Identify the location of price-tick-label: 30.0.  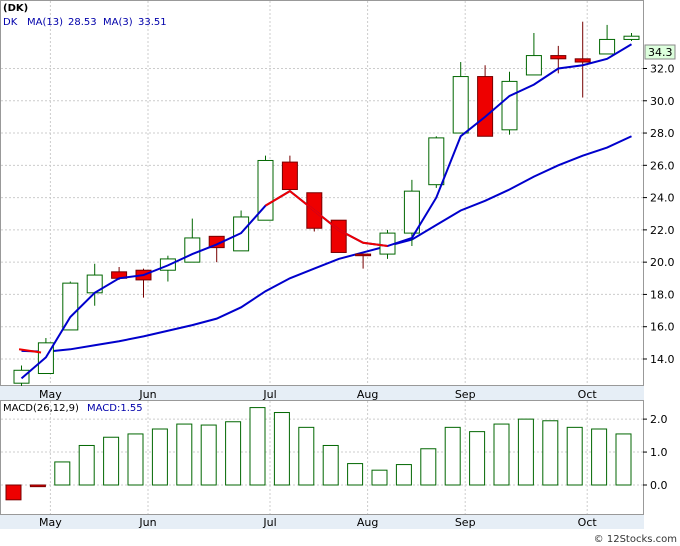
(662, 101).